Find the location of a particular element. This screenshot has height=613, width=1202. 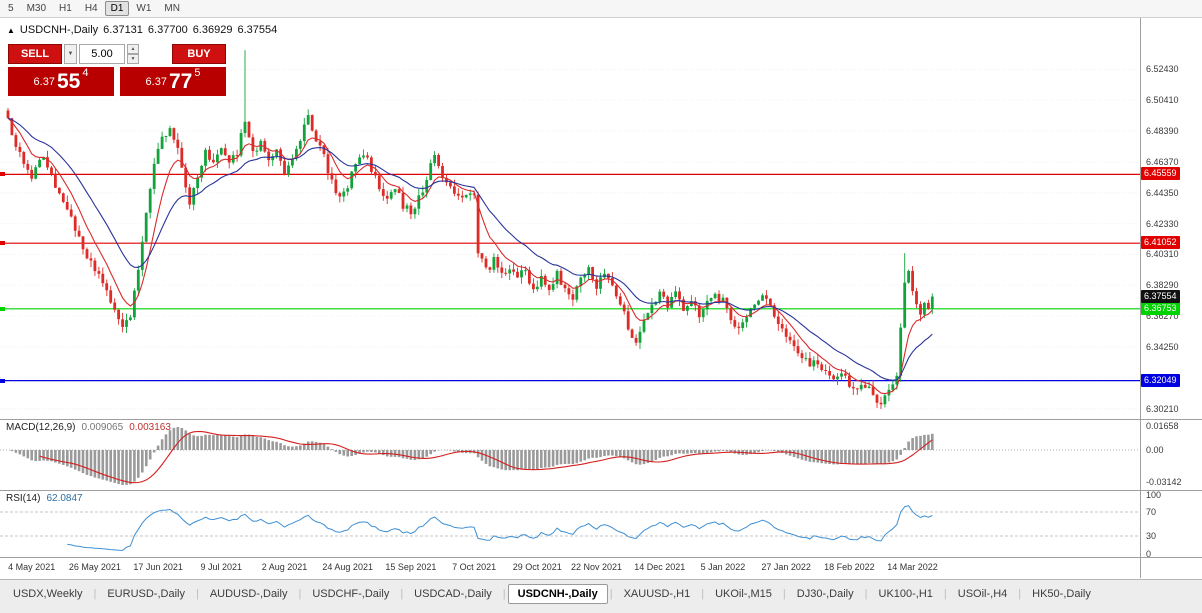

volume-up-icon: ▲ is located at coordinates (133, 49).